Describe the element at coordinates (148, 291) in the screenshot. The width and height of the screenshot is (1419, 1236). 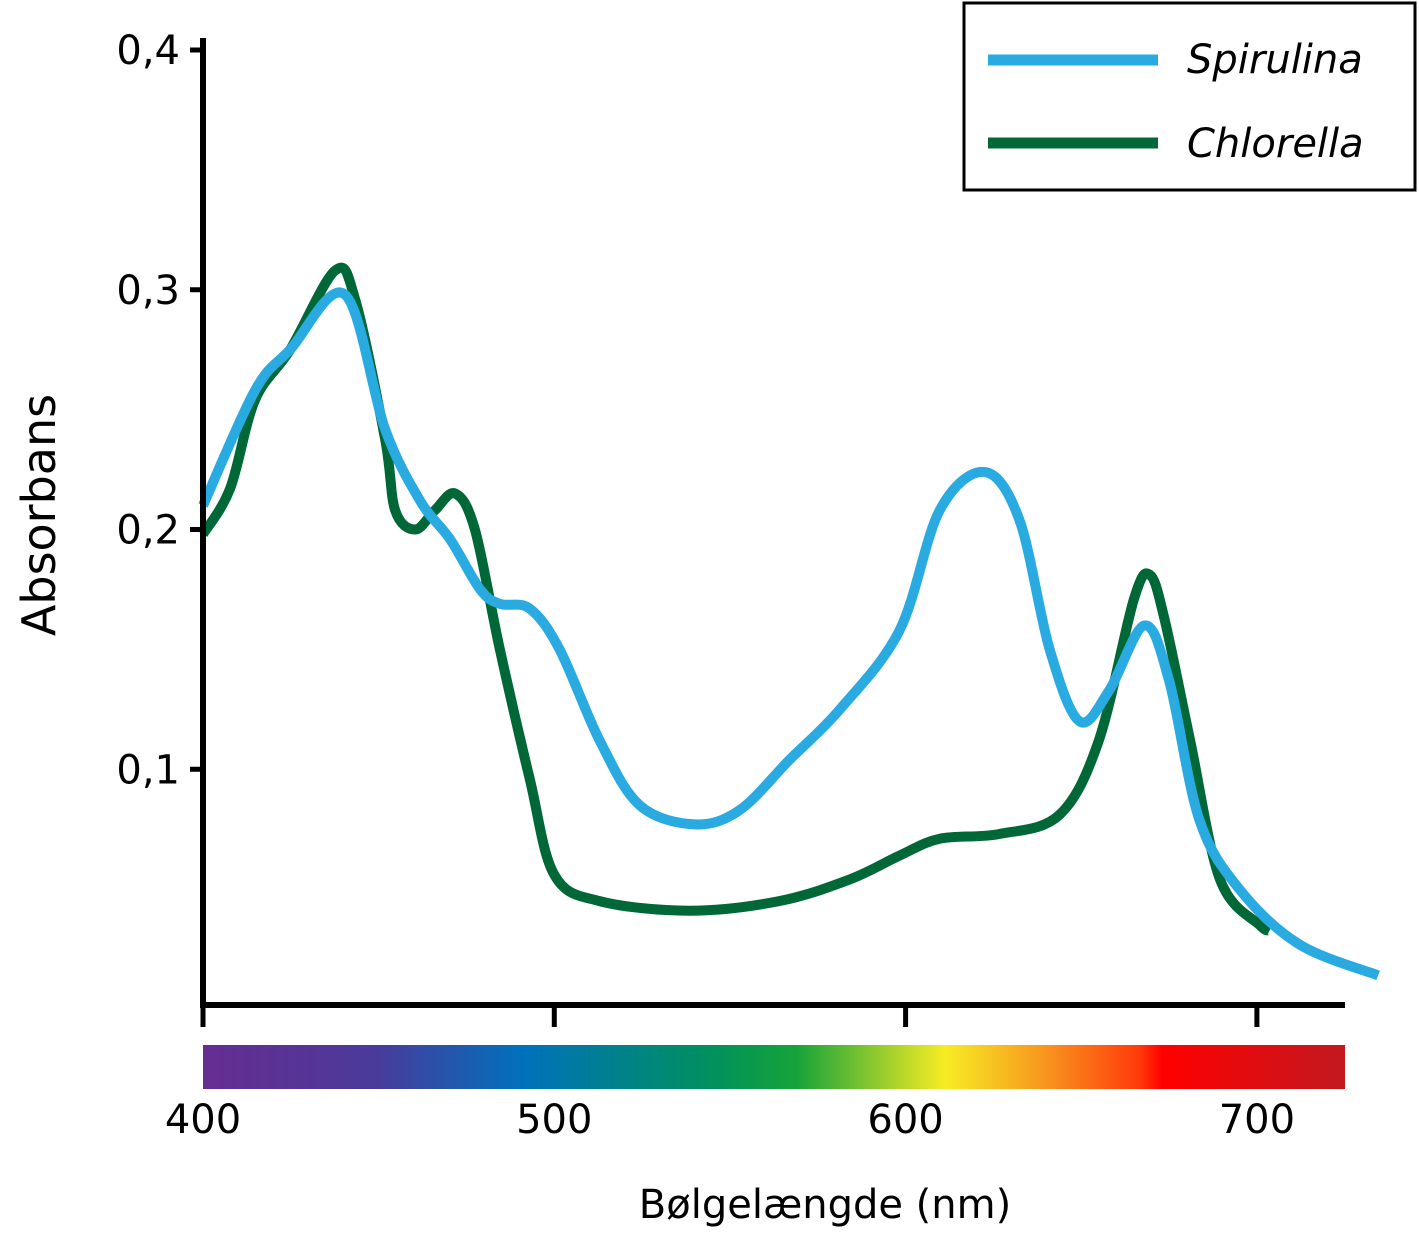
I see `y-tick-label: 0,3` at that location.